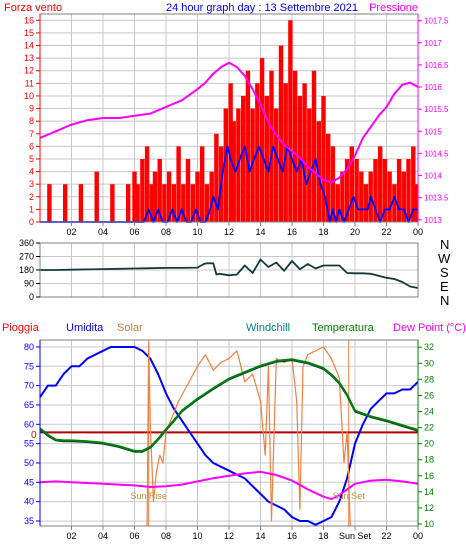  I want to click on wind-force-title: Forza vento, so click(33, 8).